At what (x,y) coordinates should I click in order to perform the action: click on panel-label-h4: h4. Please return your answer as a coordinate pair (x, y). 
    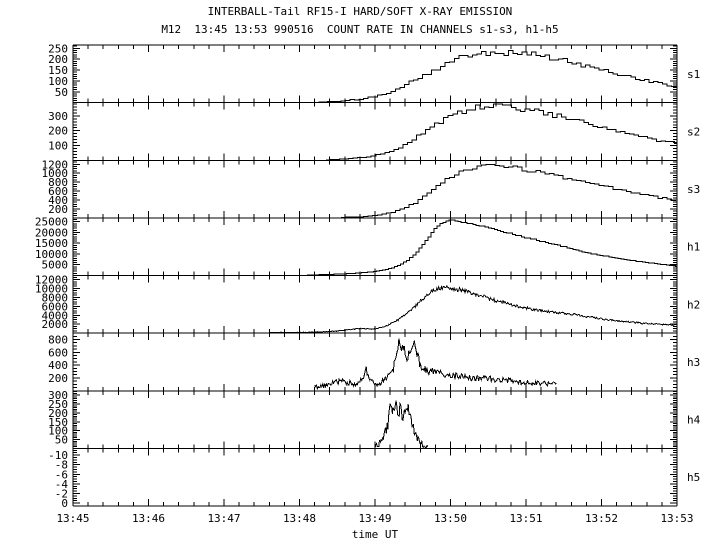
    Looking at the image, I should click on (694, 420).